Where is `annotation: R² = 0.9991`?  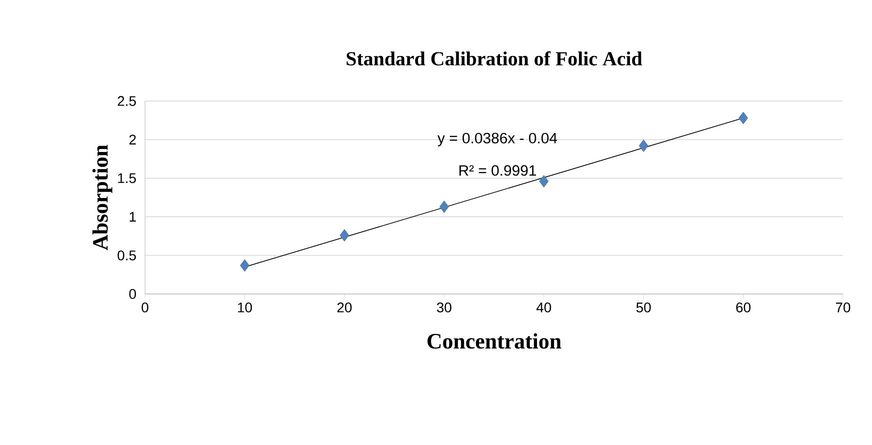 annotation: R² = 0.9991 is located at coordinates (497, 170).